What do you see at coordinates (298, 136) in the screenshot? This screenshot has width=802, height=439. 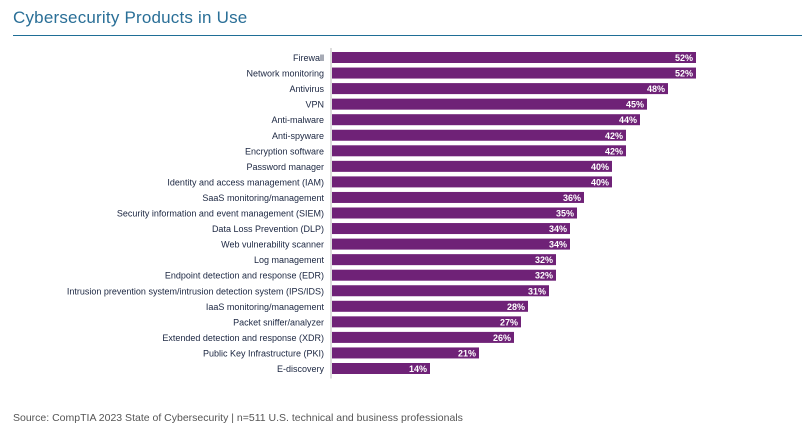 I see `category-label: Anti-spyware` at bounding box center [298, 136].